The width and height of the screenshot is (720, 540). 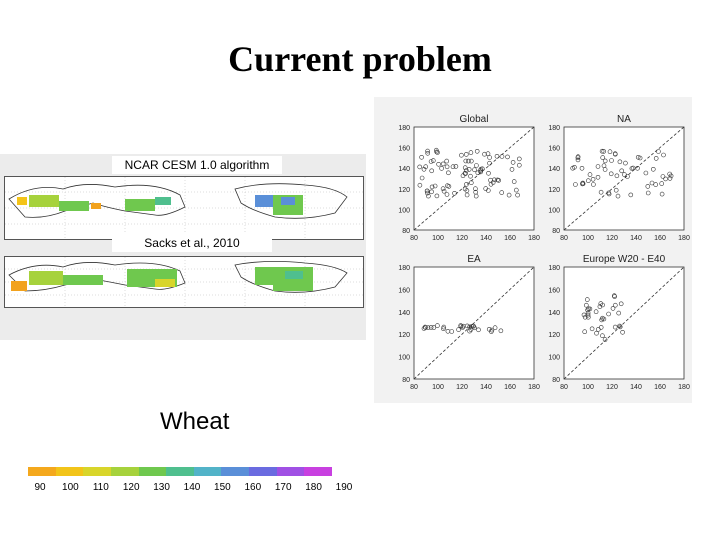 I want to click on colorbar-tick-label: 150, so click(x=222, y=487).